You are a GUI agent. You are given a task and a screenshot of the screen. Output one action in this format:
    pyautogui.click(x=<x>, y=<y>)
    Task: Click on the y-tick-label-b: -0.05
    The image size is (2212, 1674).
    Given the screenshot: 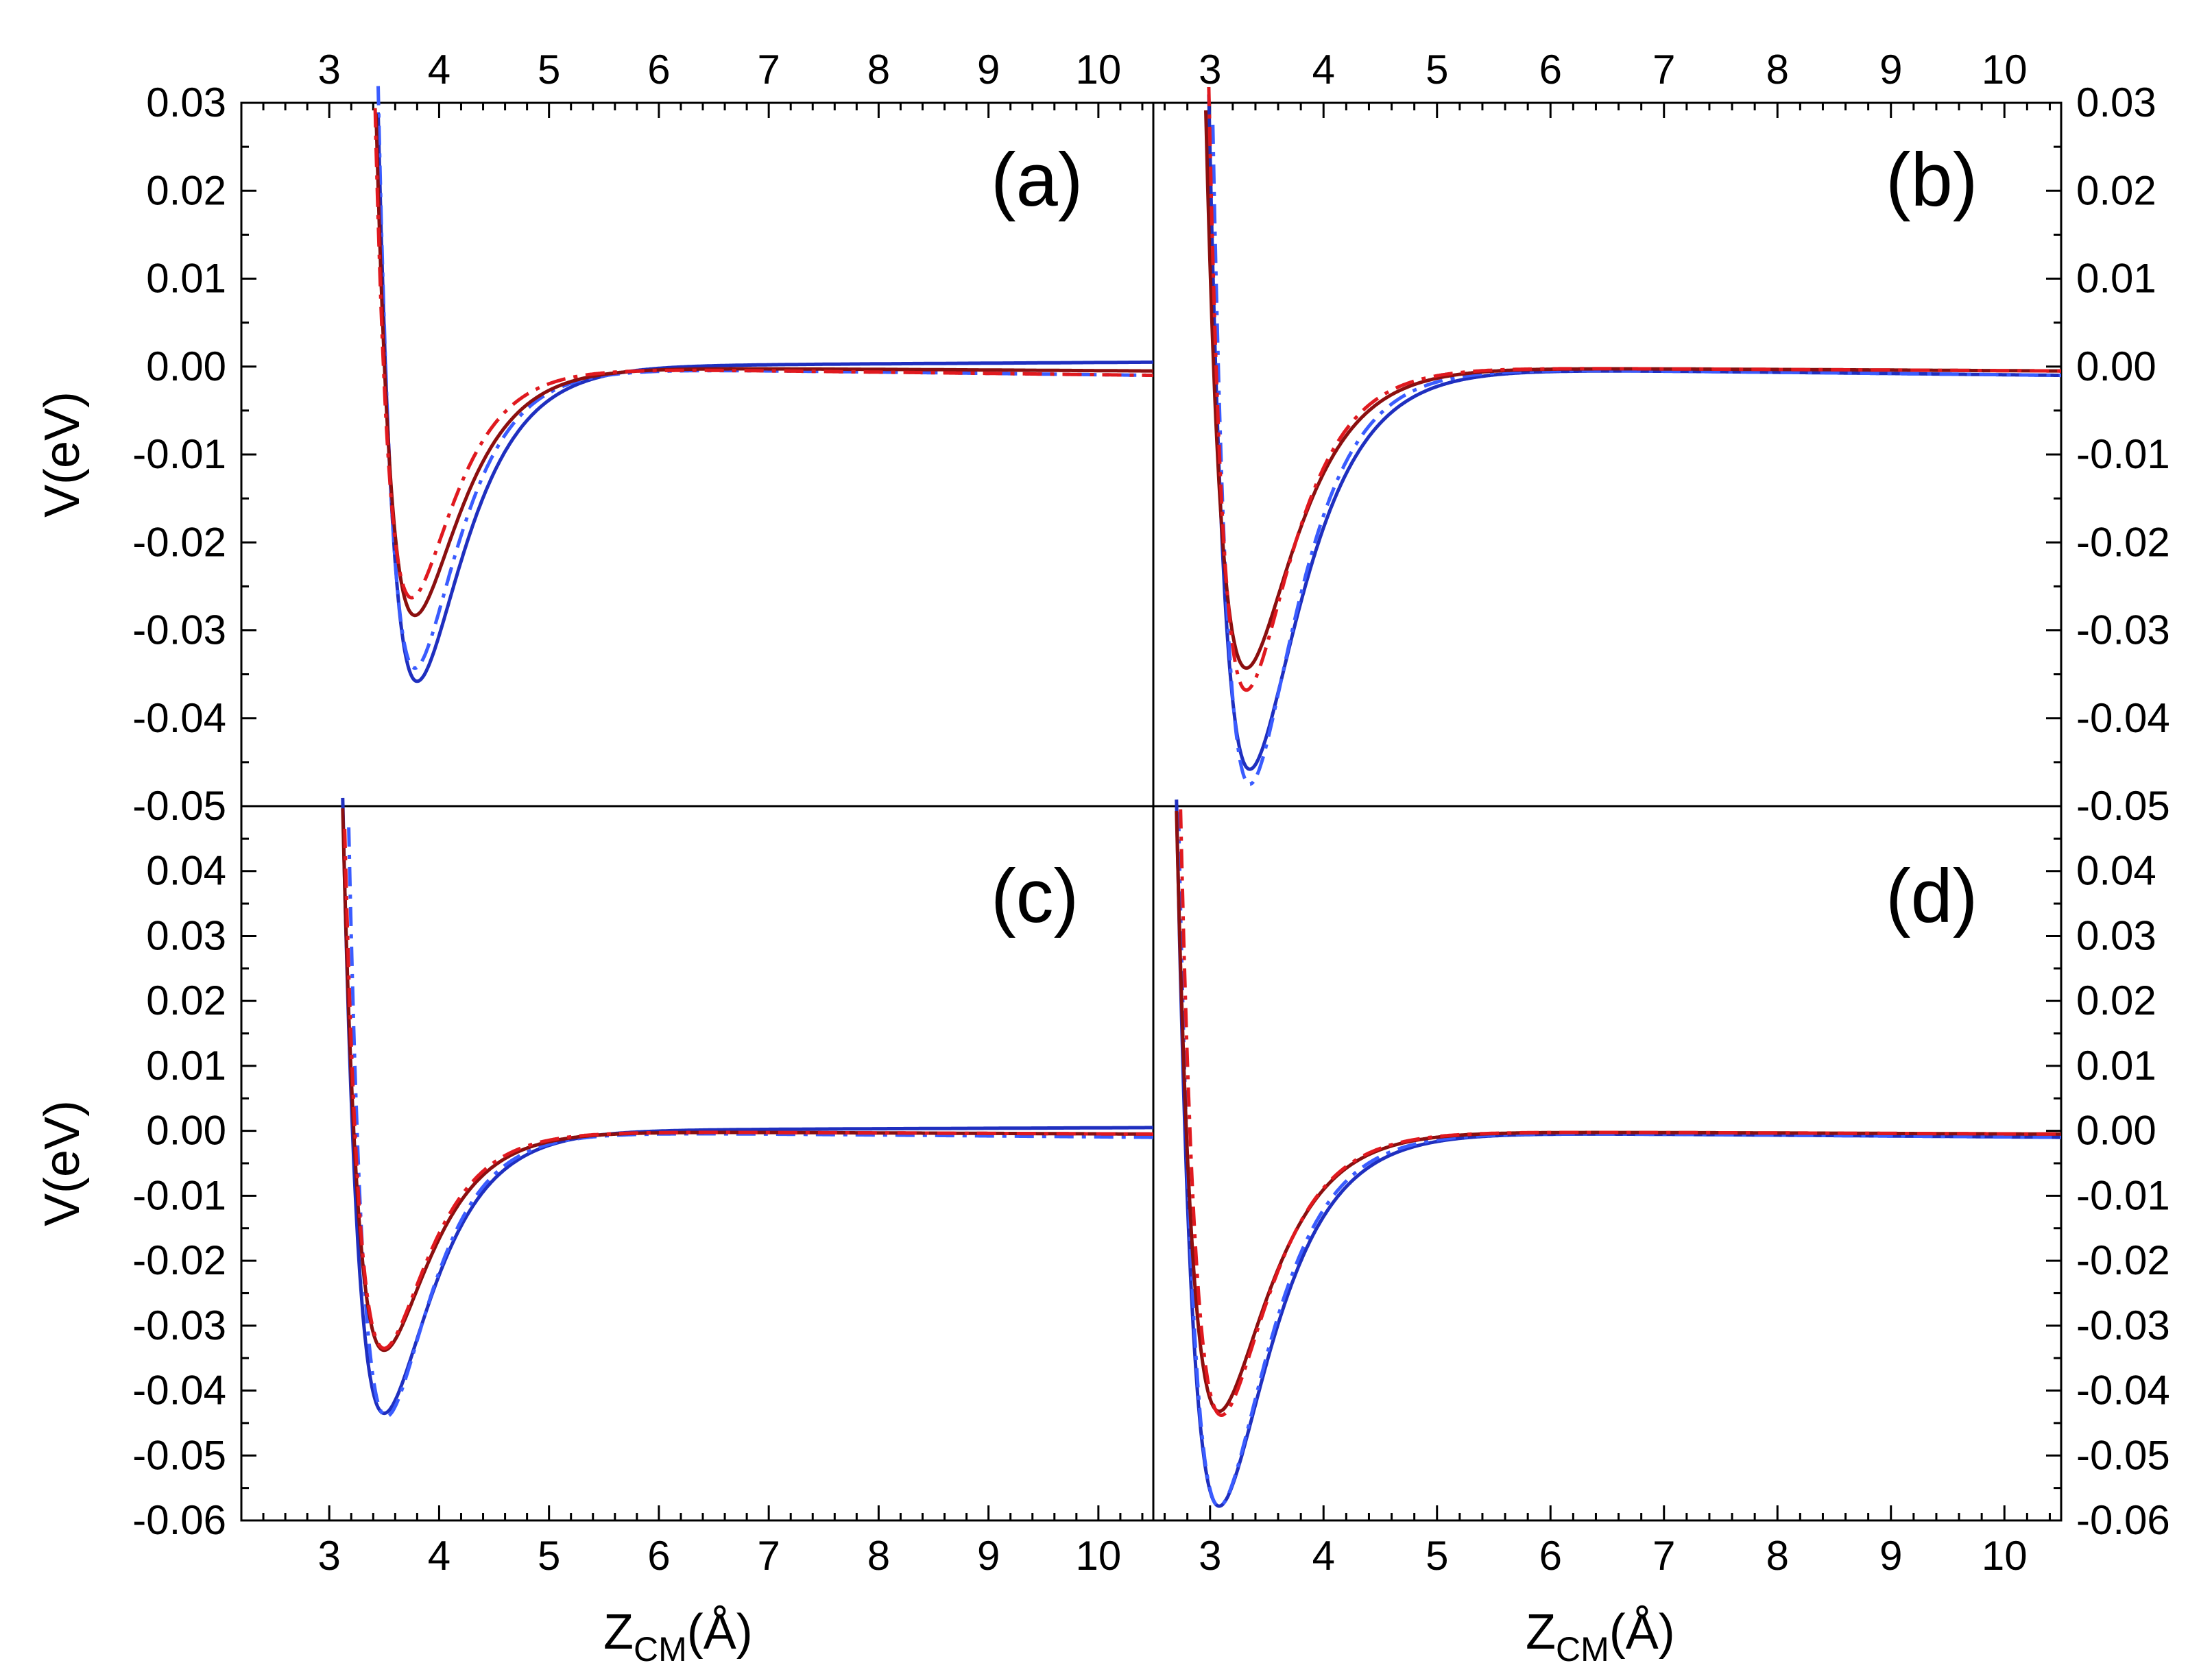 What is the action you would take?
    pyautogui.click(x=2123, y=806)
    